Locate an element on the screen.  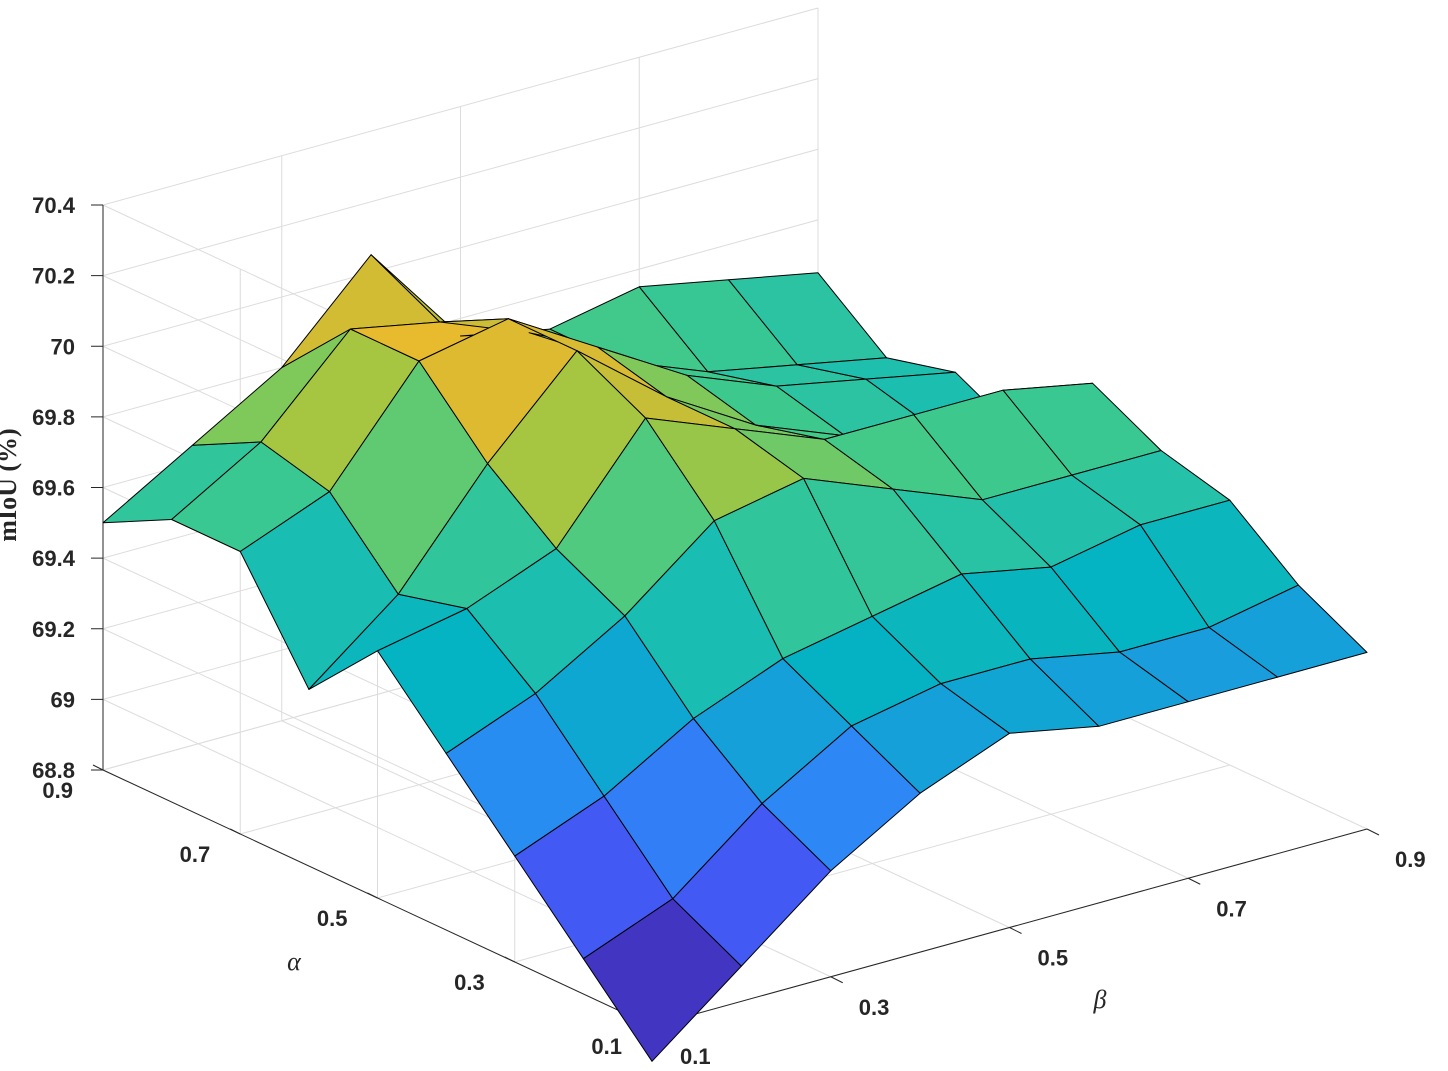
x-tick-label: 0.9 is located at coordinates (1410, 859).